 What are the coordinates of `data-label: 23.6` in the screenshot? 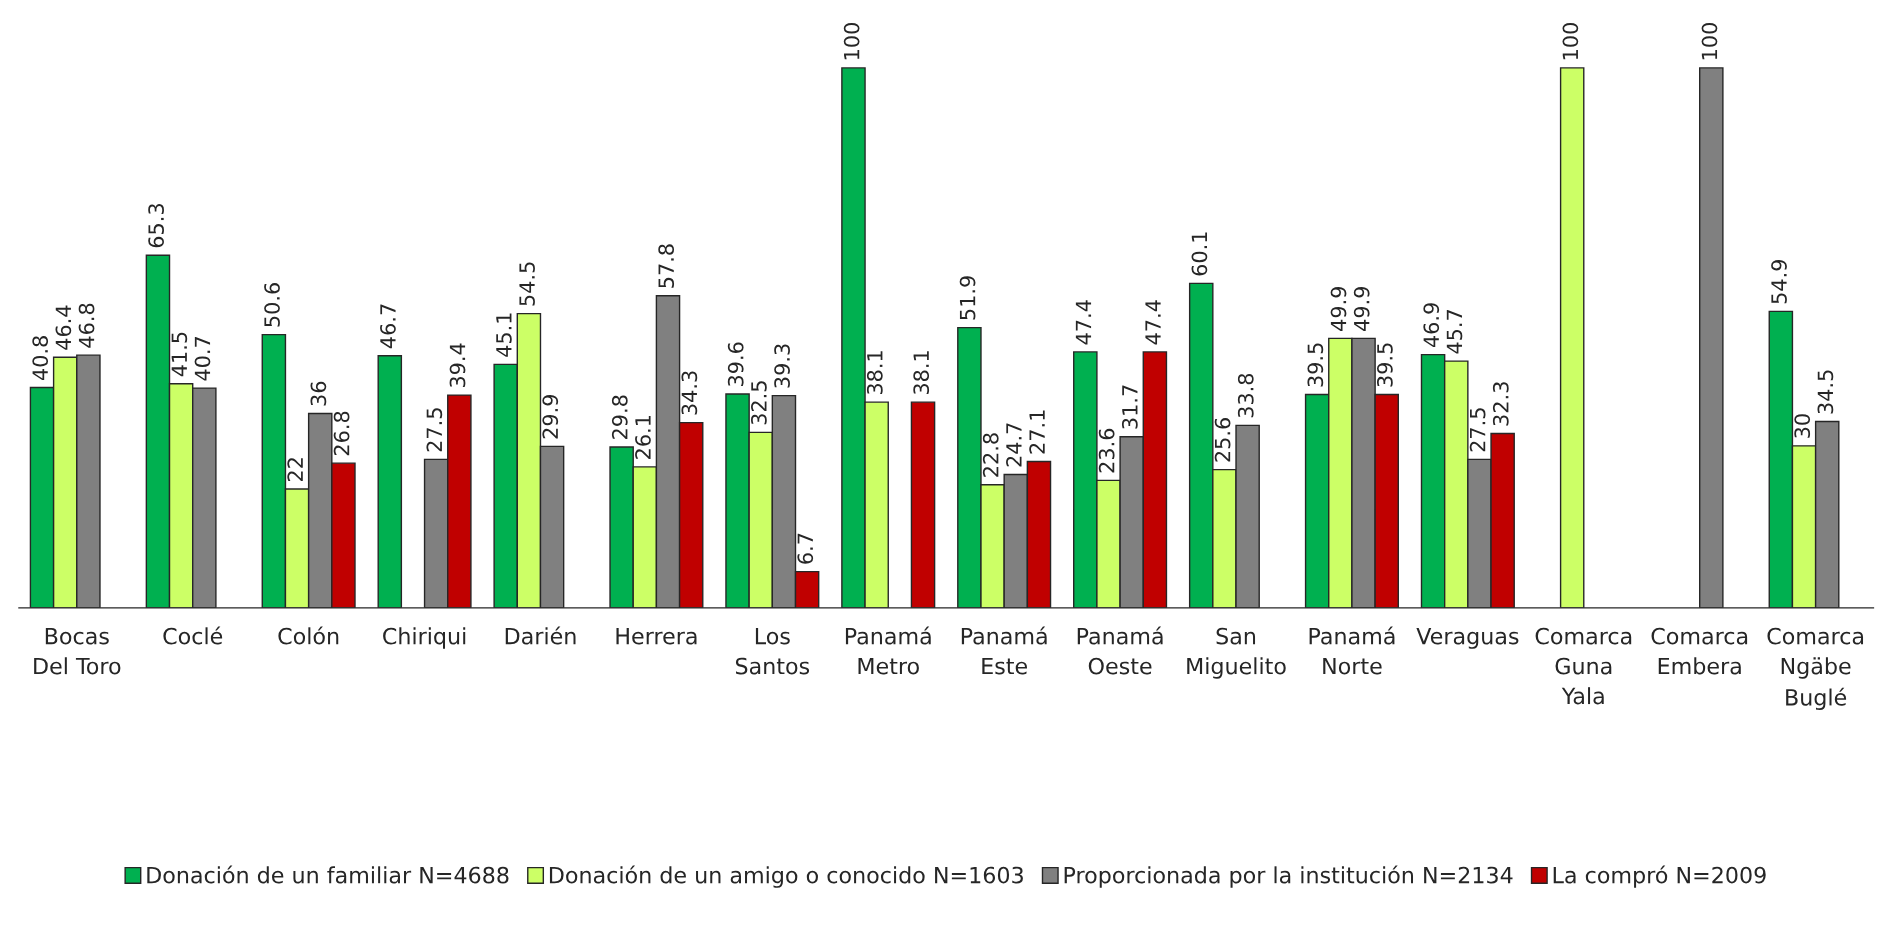 It's located at (1106, 450).